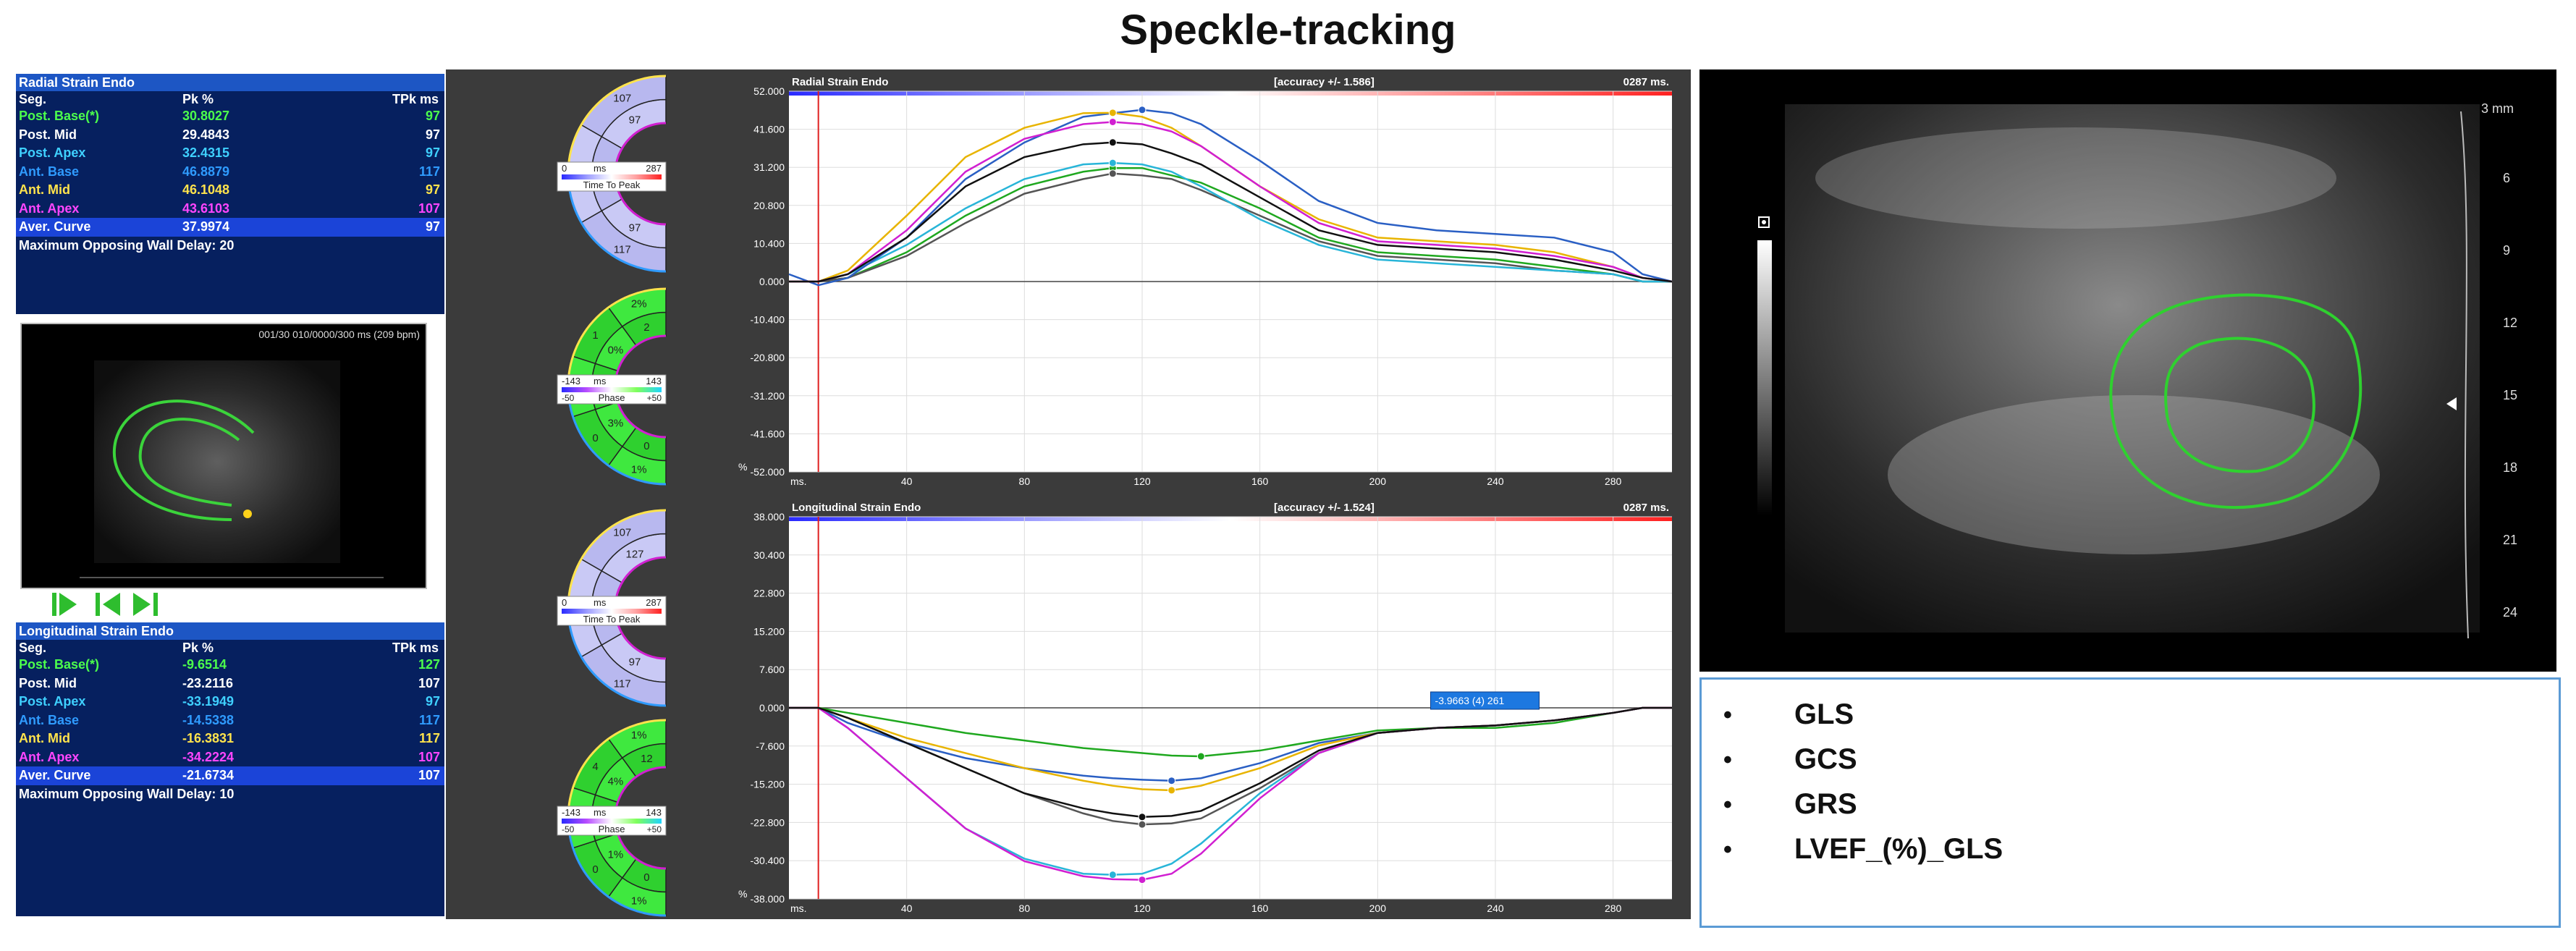 This screenshot has height=951, width=2576. I want to click on table-row: Ant. Base -14.5338 117, so click(230, 721).